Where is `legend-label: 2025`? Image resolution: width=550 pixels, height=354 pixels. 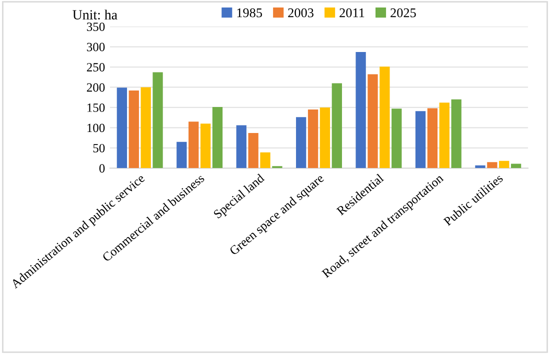
legend-label: 2025 is located at coordinates (403, 13).